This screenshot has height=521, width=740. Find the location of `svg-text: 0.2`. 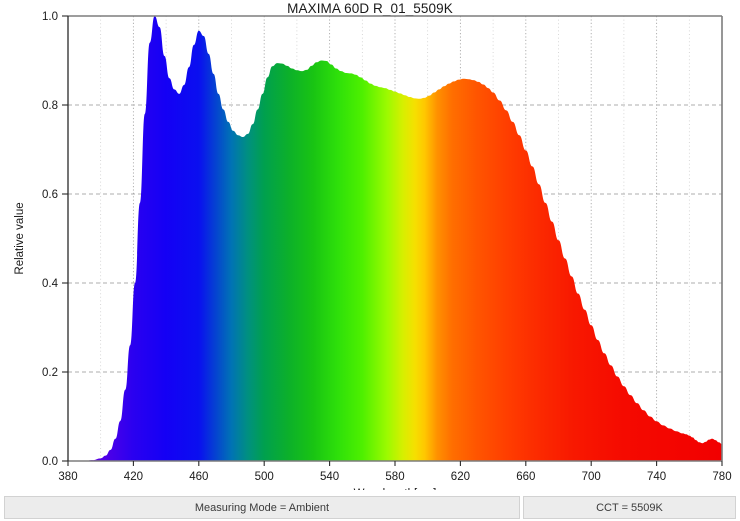

svg-text: 0.2 is located at coordinates (50, 373).